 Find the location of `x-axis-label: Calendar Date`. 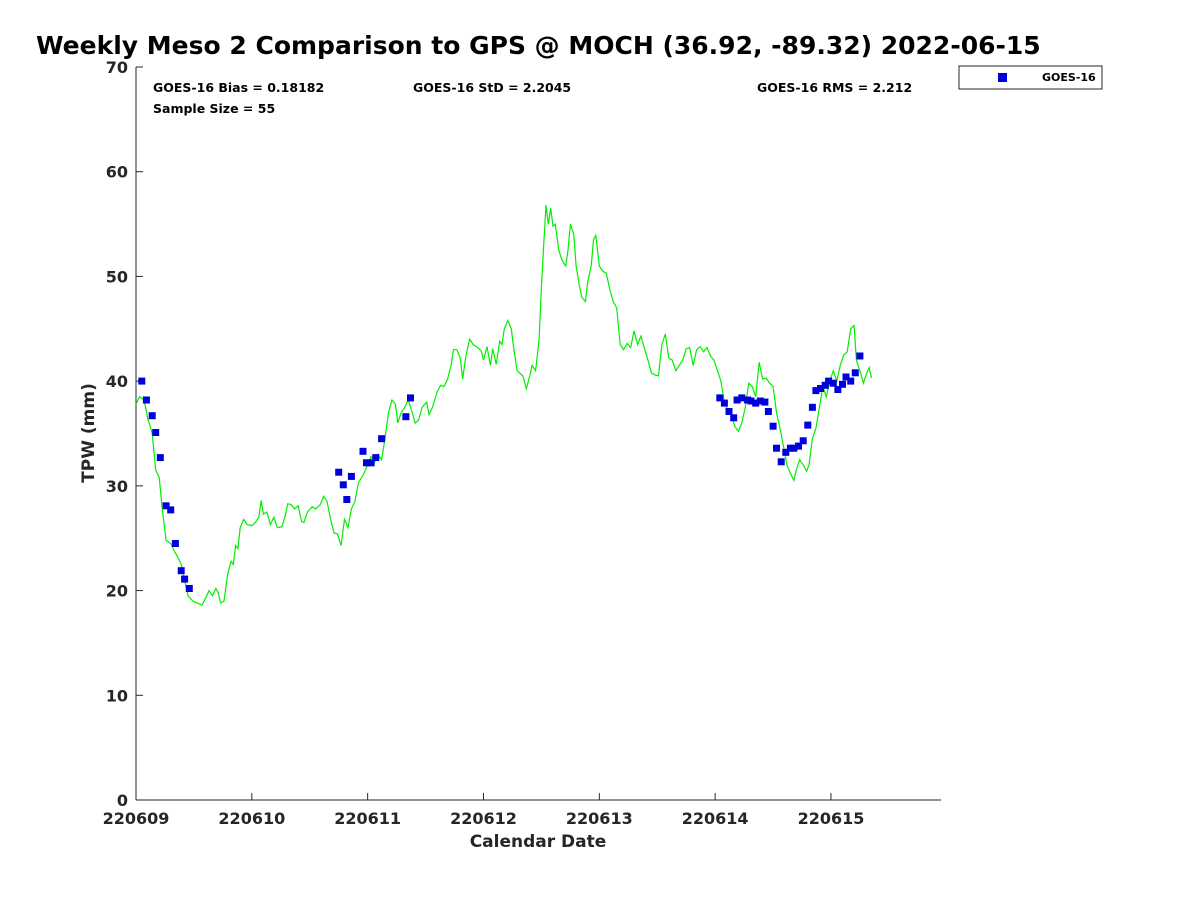

x-axis-label: Calendar Date is located at coordinates (538, 842).